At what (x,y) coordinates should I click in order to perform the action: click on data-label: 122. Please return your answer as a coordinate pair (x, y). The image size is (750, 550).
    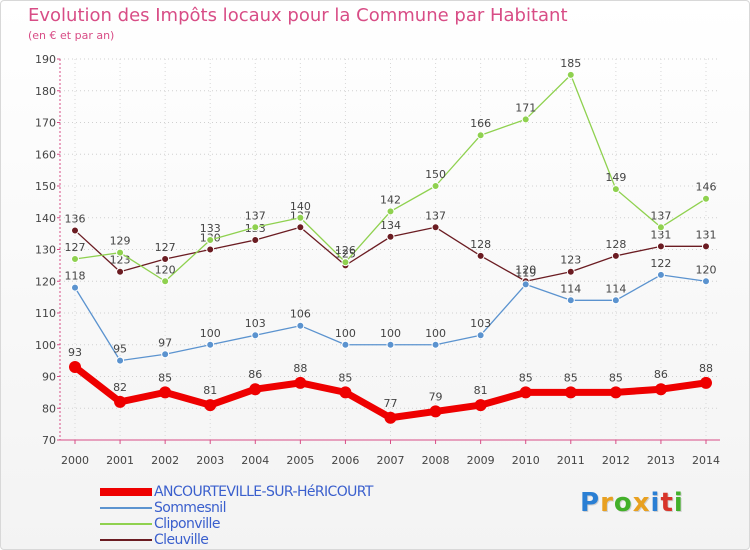
    Looking at the image, I should click on (660, 263).